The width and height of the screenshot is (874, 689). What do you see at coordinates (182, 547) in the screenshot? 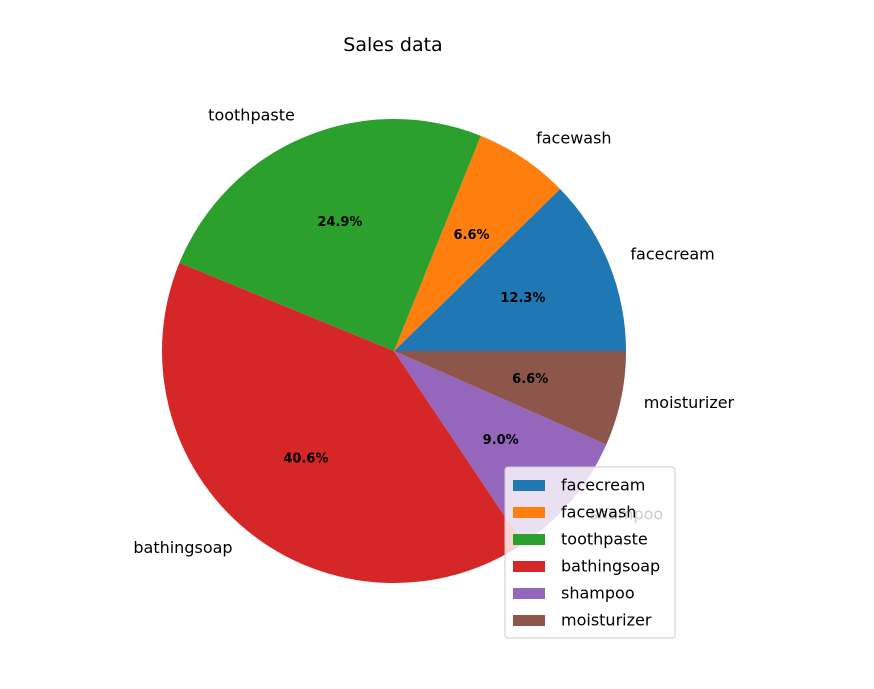
I see `category-label-bathingsoap: bathingsoap` at bounding box center [182, 547].